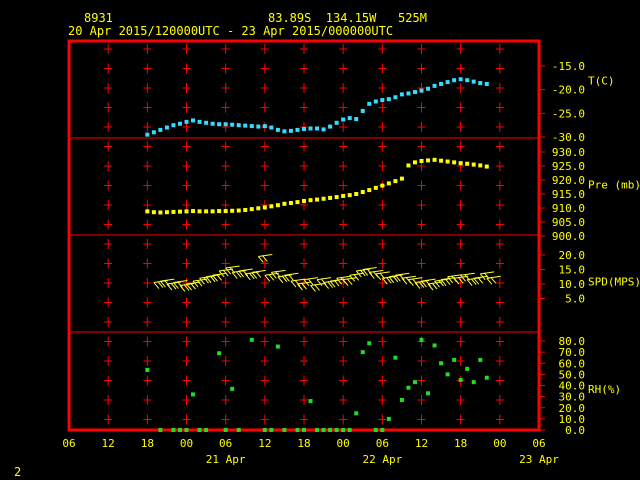 The height and width of the screenshot is (480, 640). Describe the element at coordinates (460, 443) in the screenshot. I see `x-tick-label: 18` at that location.